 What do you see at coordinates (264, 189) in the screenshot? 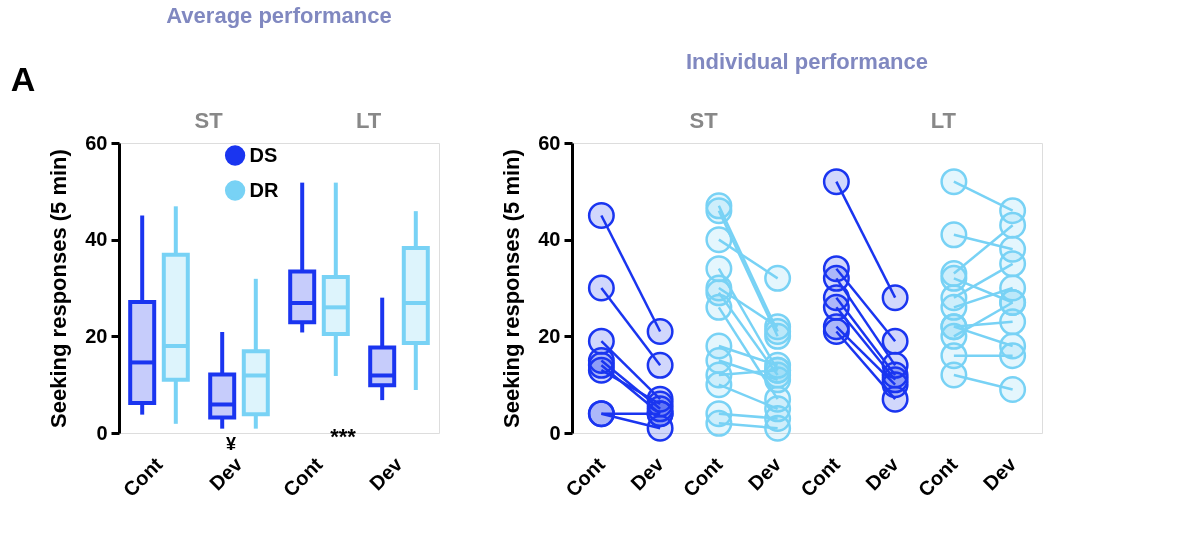
I see `legend-label: DR` at bounding box center [264, 189].